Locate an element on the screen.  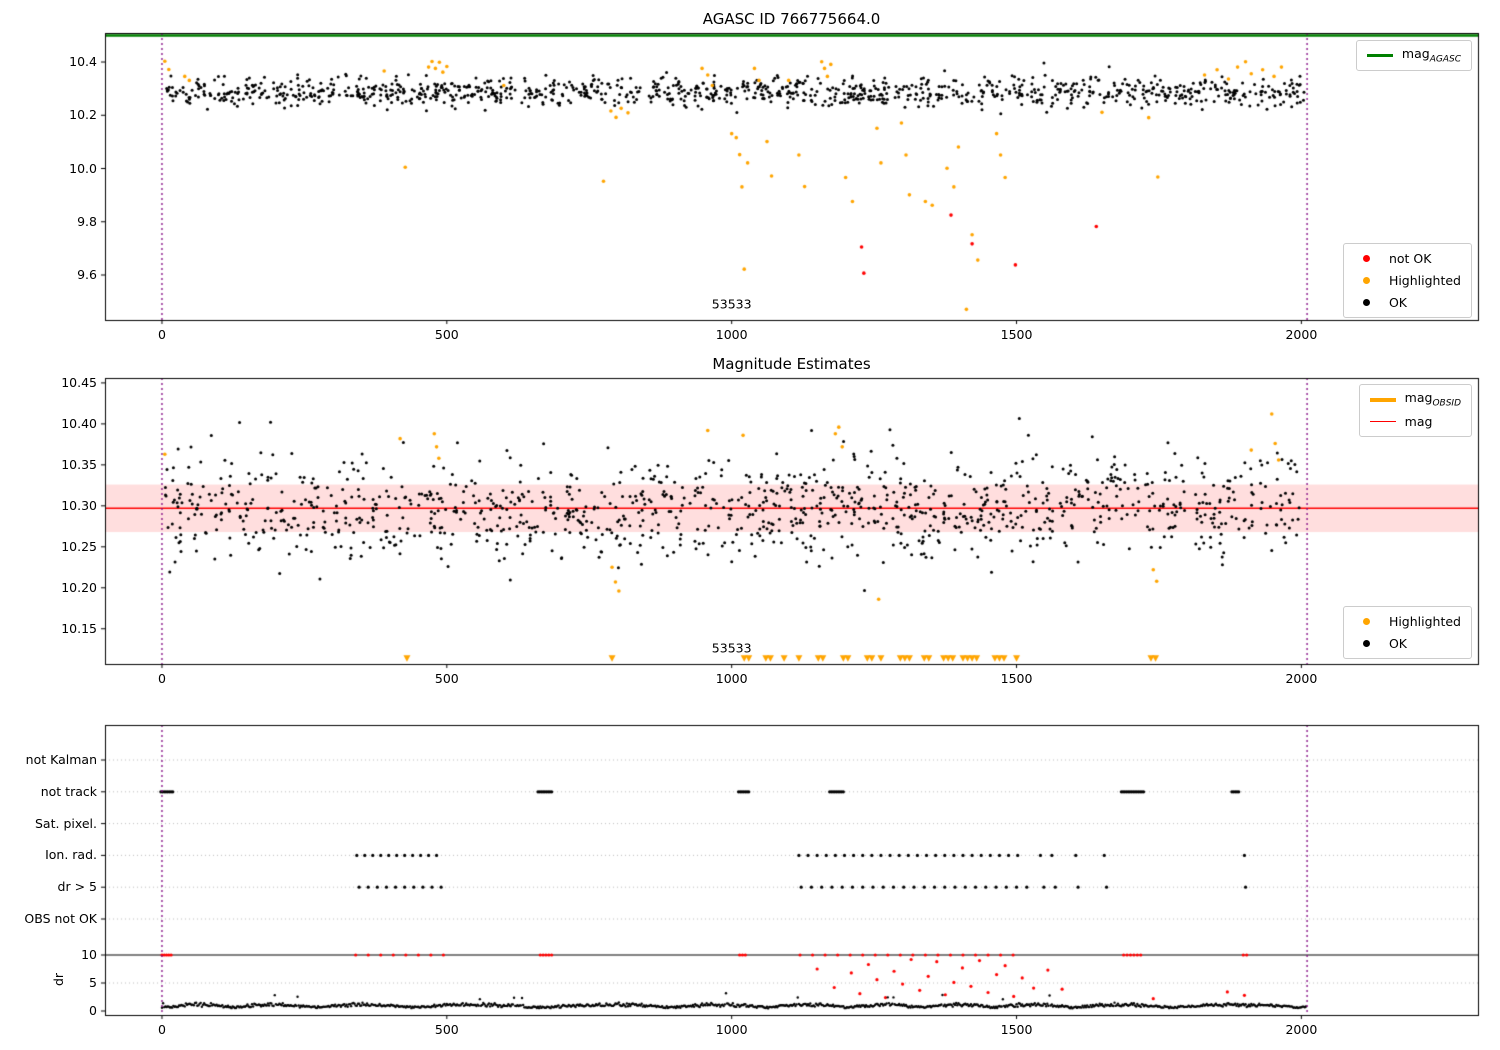
y-tick-label: 10.2 is located at coordinates (83, 115).